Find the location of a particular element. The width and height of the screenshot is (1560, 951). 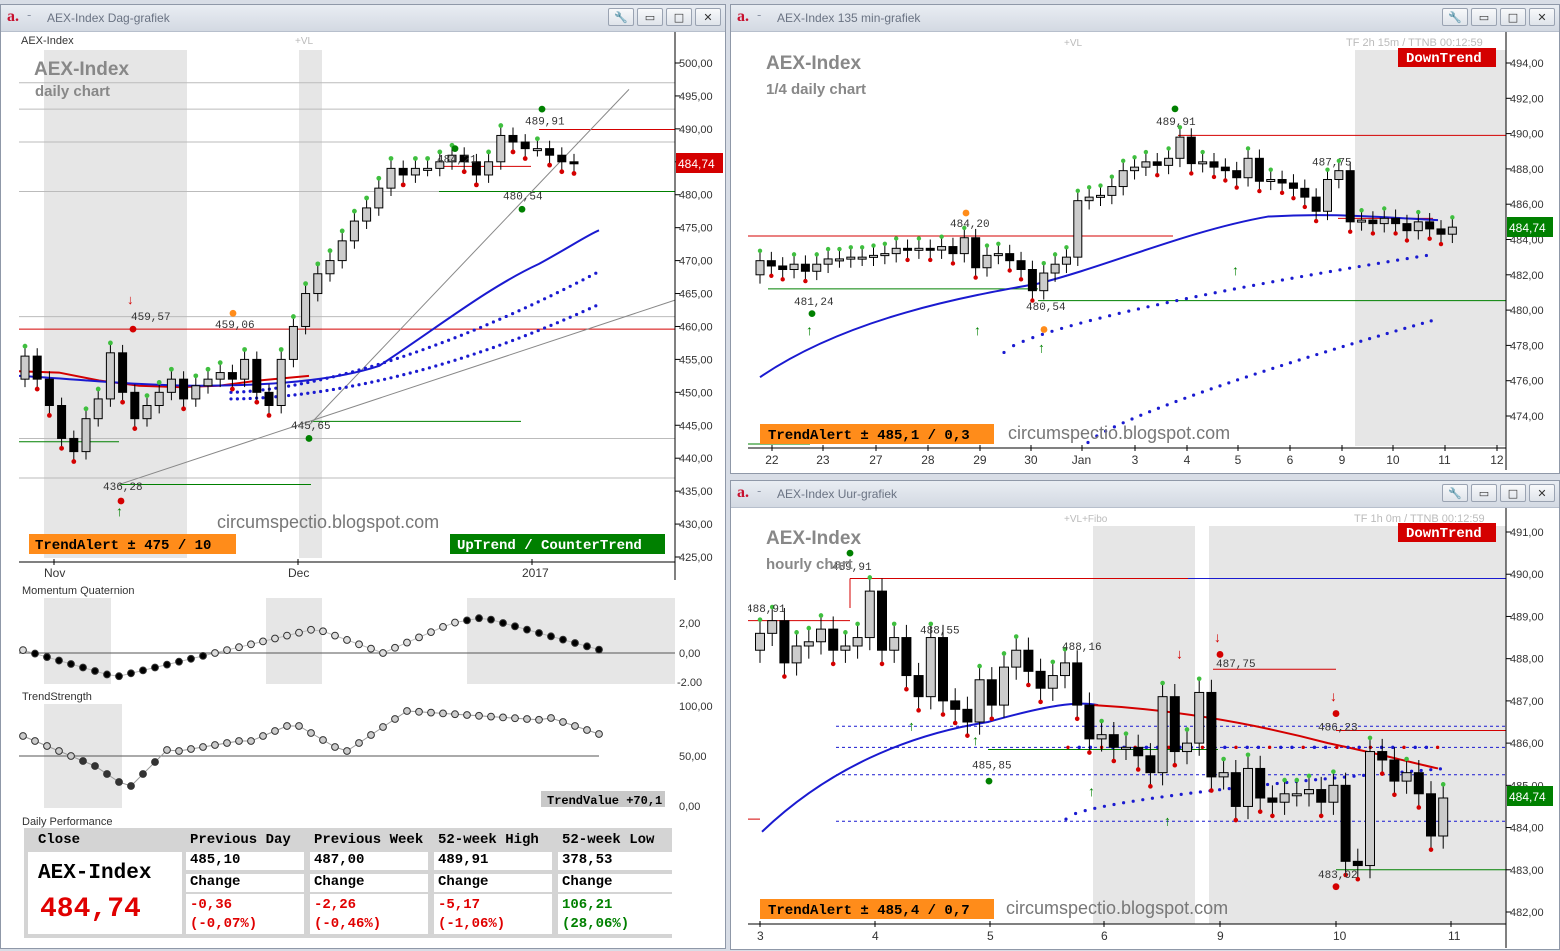

x-tick-label: Jan is located at coordinates (1081, 460).